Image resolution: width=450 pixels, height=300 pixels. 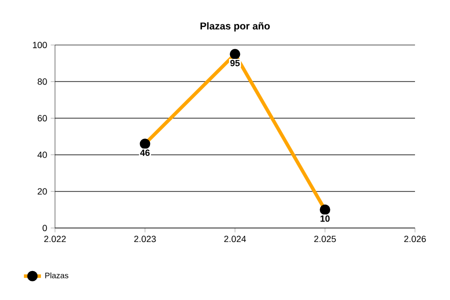 What do you see at coordinates (42, 191) in the screenshot?
I see `y-tick-label: 20` at bounding box center [42, 191].